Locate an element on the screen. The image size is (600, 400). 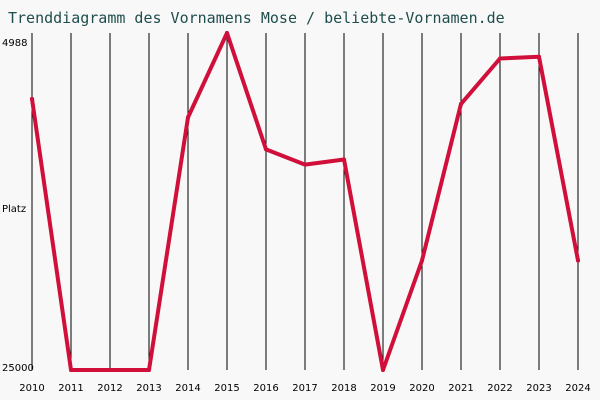
data-point-2017 is located at coordinates (305, 164).